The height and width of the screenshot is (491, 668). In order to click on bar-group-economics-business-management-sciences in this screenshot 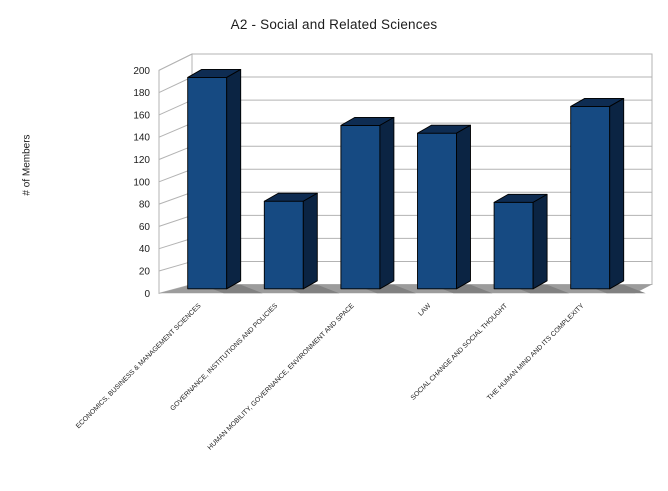, I will do `click(214, 179)`.